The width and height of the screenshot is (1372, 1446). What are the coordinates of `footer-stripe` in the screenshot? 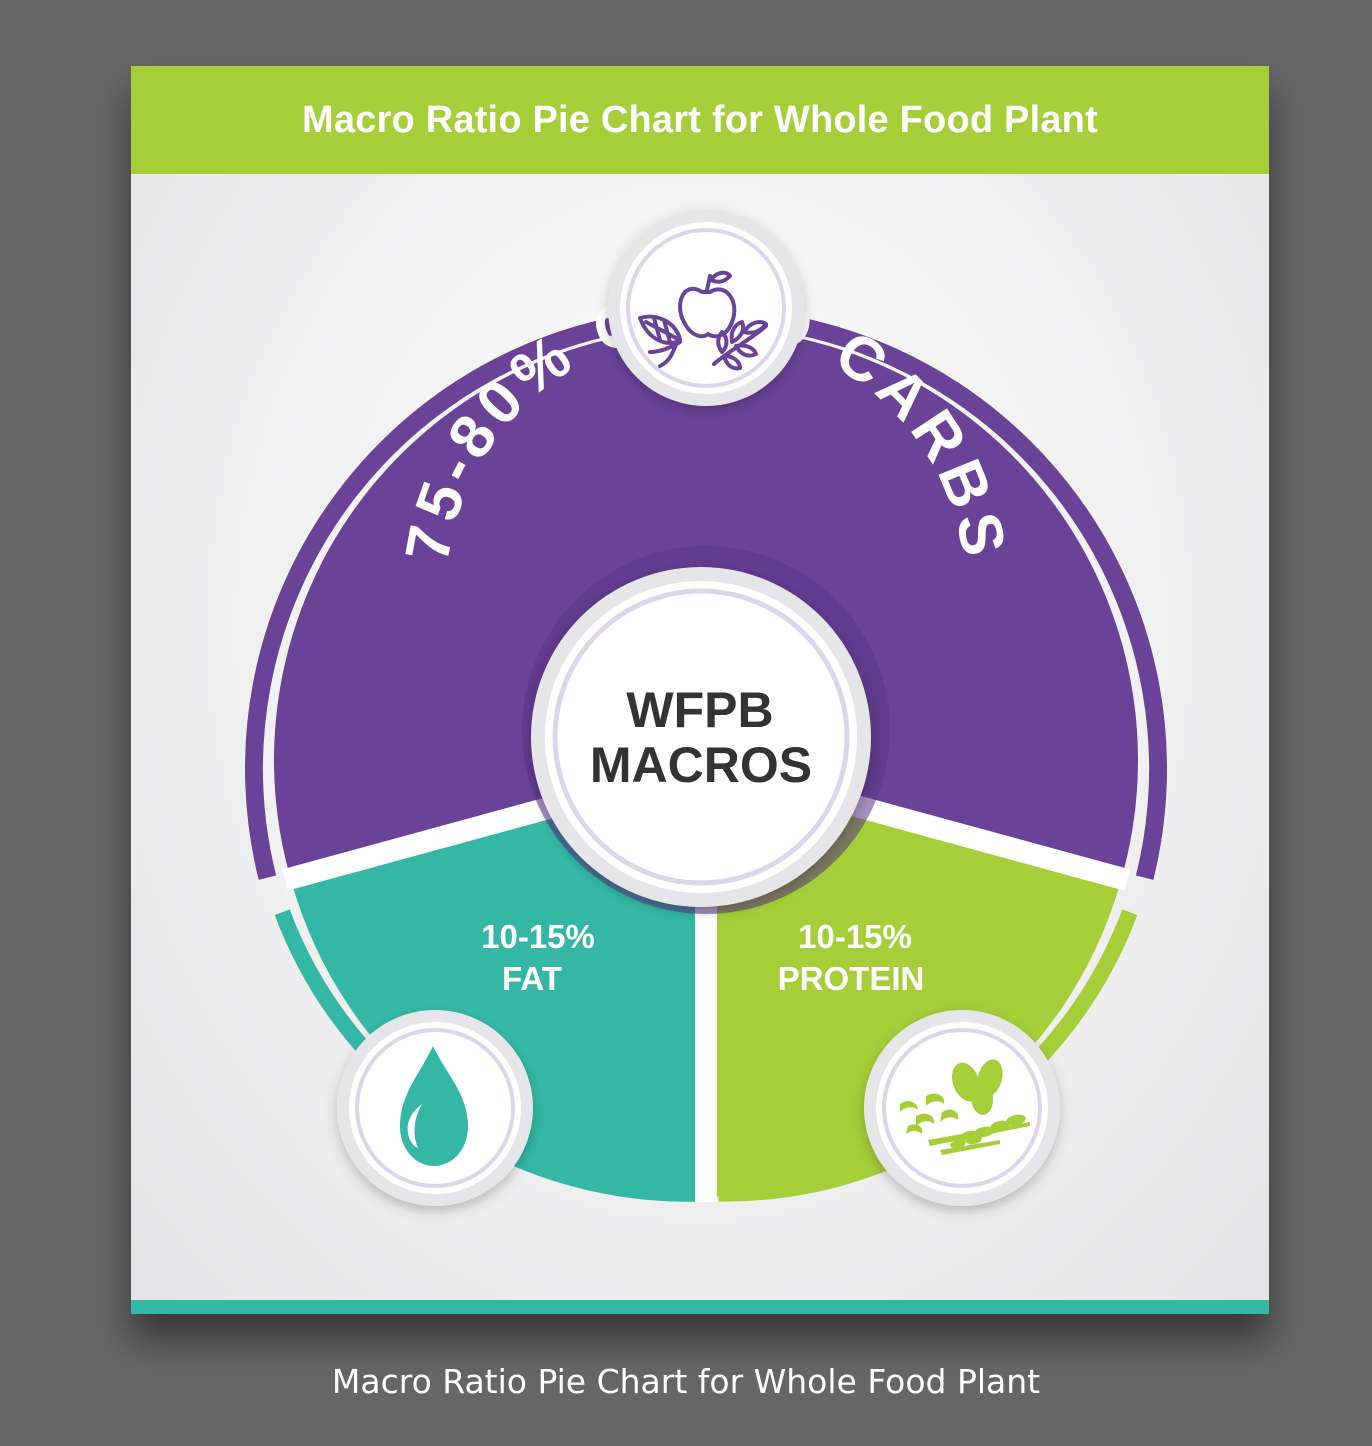 It's located at (700, 1307).